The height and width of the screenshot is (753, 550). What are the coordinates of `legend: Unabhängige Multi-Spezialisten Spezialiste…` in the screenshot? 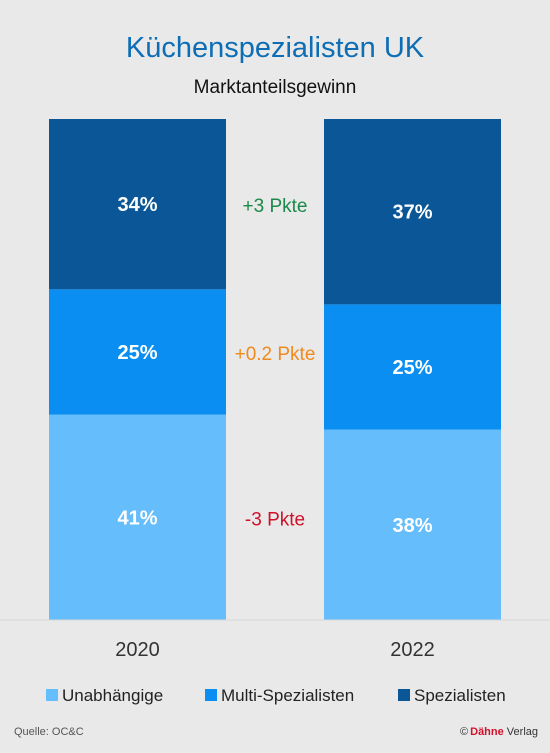 It's located at (276, 695).